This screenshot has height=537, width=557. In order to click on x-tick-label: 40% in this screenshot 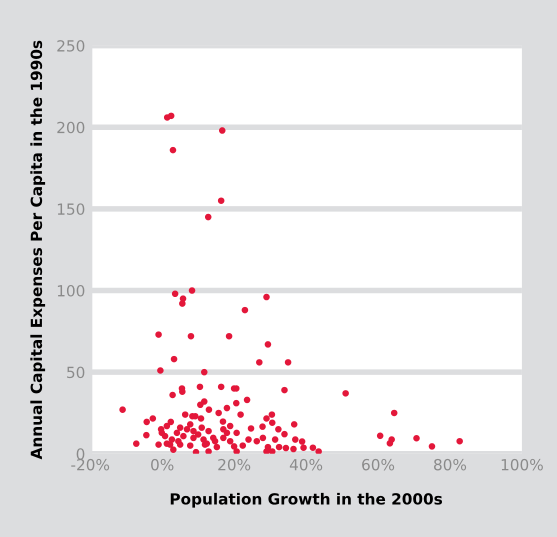, I will do `click(306, 464)`.